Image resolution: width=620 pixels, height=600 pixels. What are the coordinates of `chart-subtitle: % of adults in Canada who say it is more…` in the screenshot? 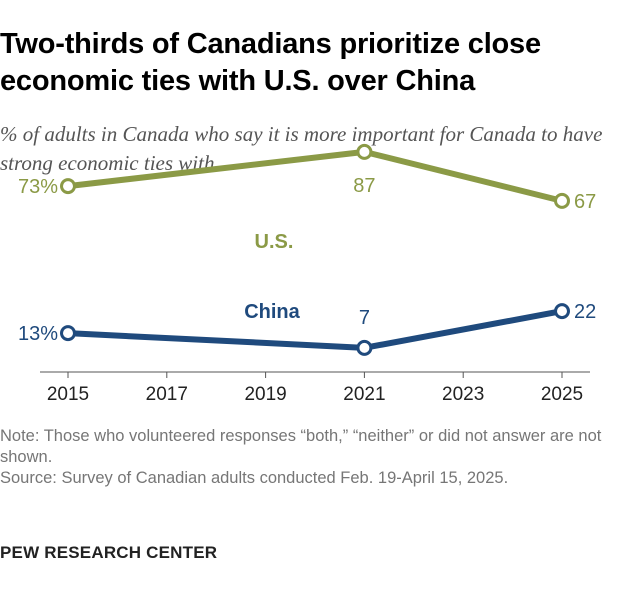 It's located at (301, 148).